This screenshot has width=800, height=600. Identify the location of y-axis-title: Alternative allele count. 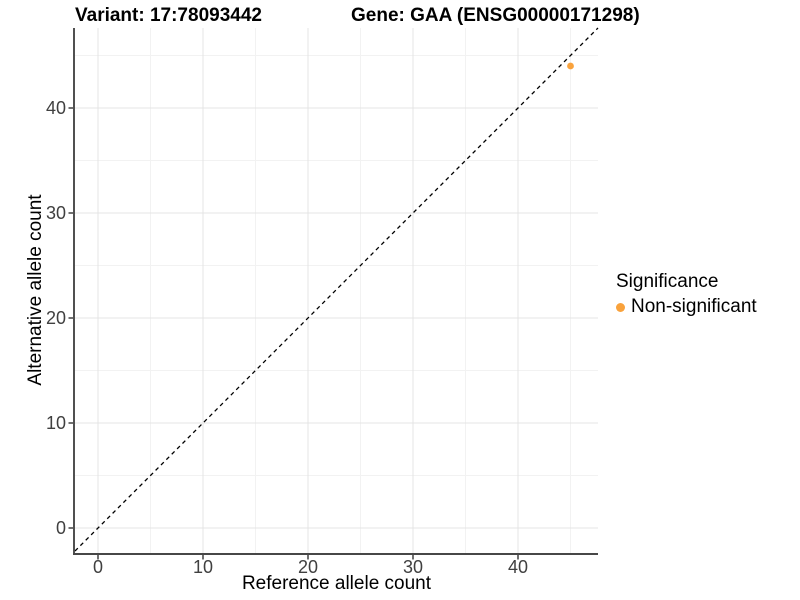
(35, 290).